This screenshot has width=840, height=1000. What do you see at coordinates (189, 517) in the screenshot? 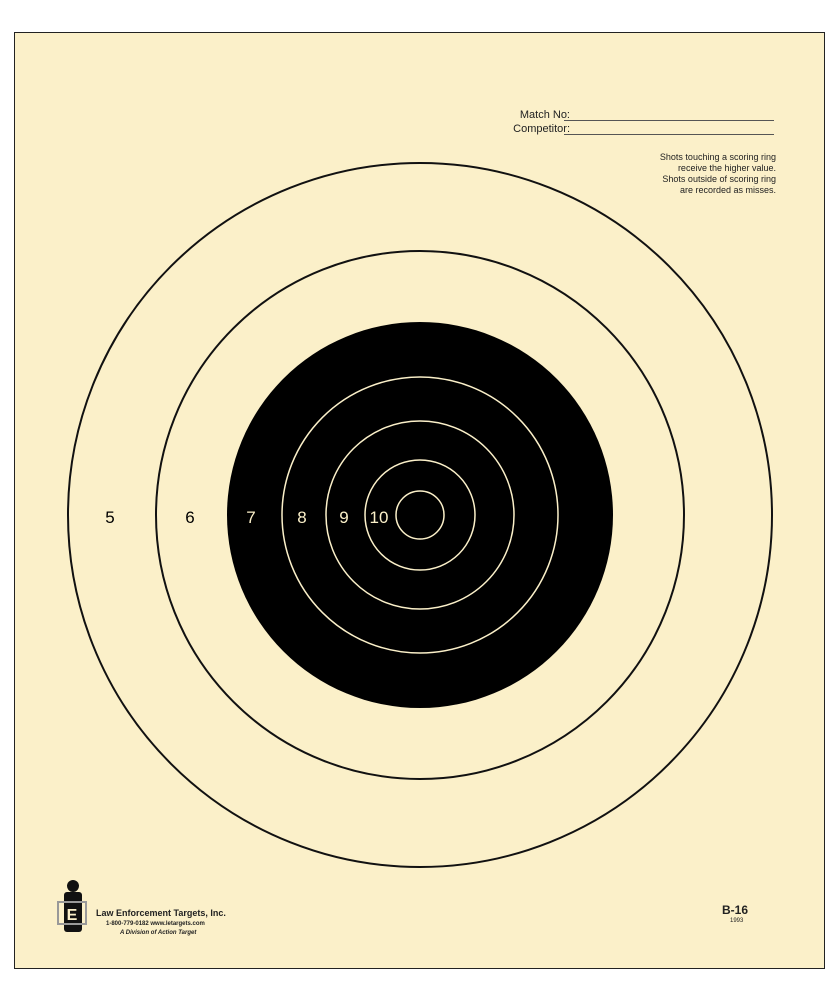
I see `ring-label-6: 6` at bounding box center [189, 517].